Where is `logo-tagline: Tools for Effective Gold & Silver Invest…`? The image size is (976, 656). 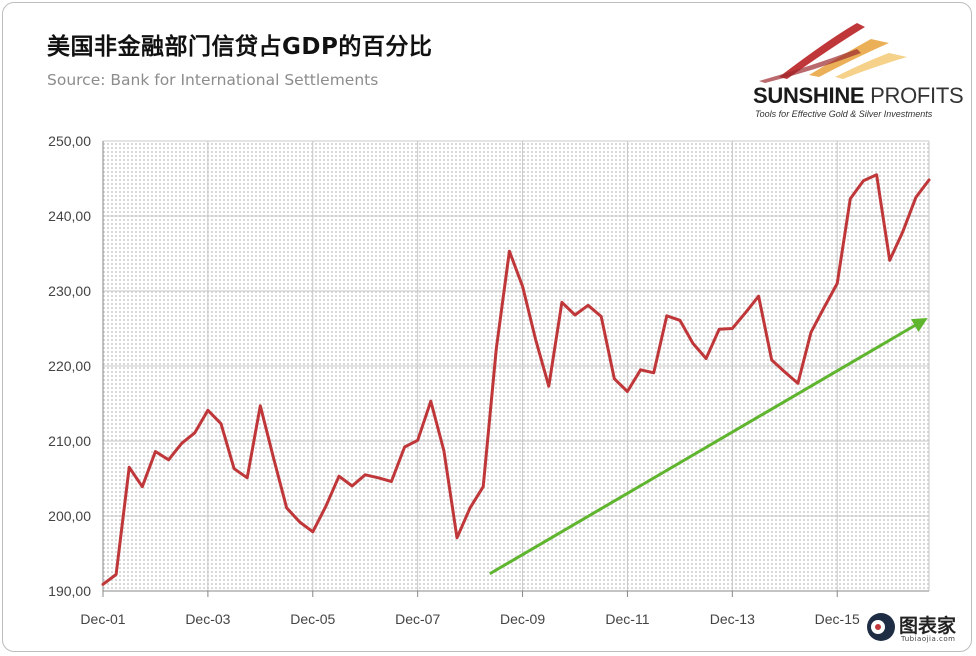
logo-tagline: Tools for Effective Gold & Silver Invest… is located at coordinates (844, 114).